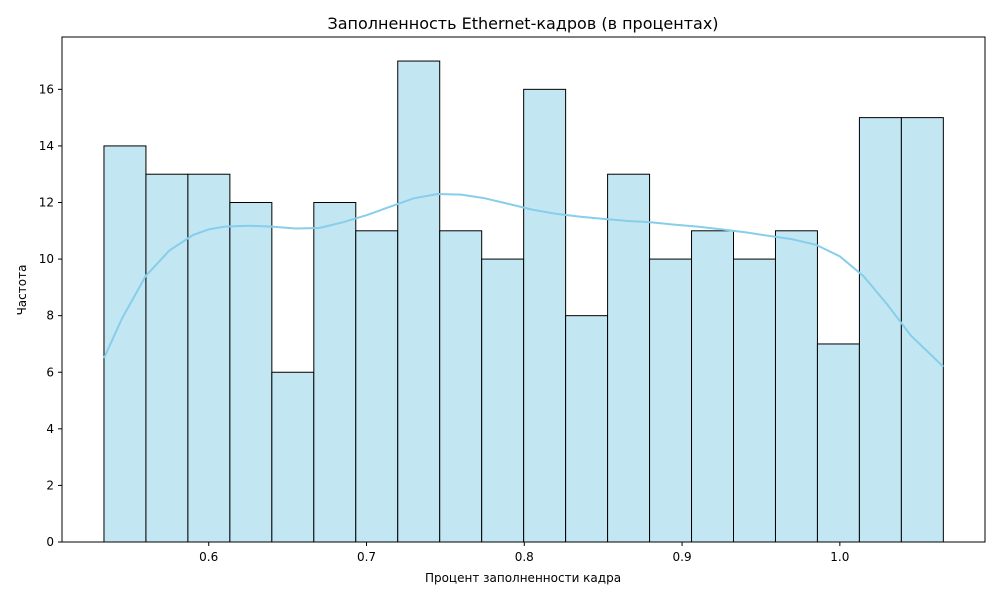 This screenshot has width=1000, height=604. I want to click on y-tick-label: 10, so click(46, 259).